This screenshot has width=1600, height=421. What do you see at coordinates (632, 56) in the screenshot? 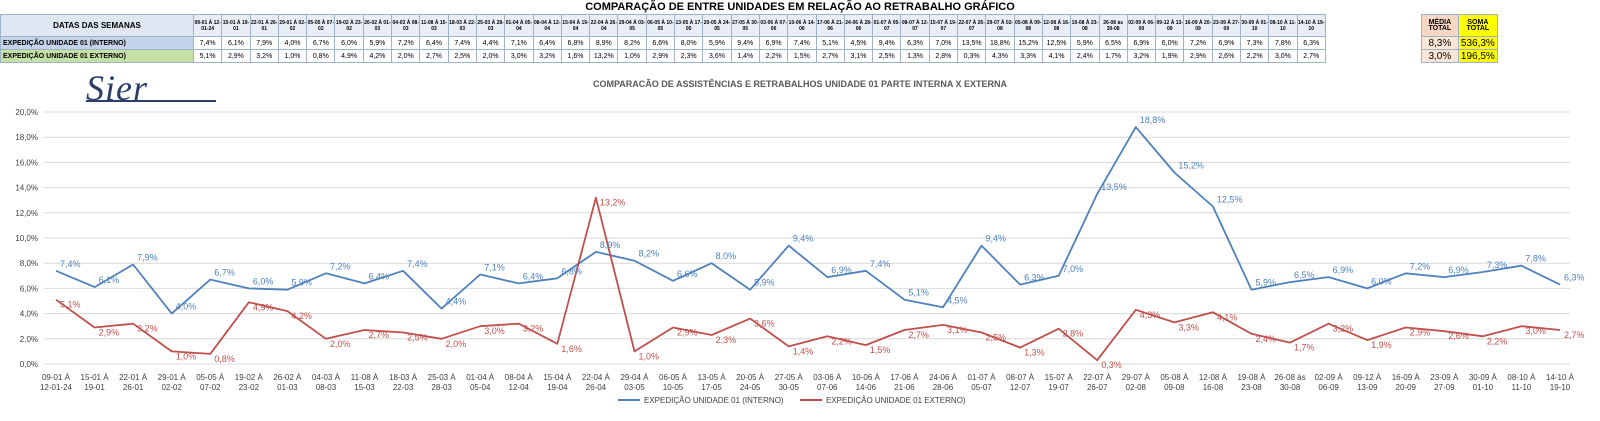
I see `table-cell: 1,0%` at bounding box center [632, 56].